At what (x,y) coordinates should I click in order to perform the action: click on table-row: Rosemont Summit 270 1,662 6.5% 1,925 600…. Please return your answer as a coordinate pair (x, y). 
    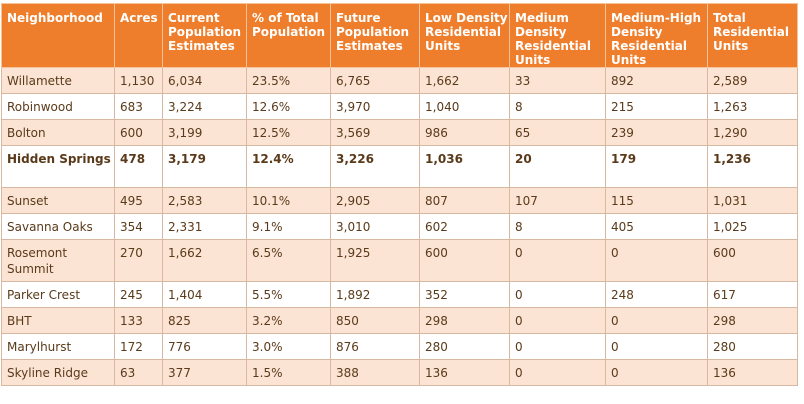
    Looking at the image, I should click on (399, 260).